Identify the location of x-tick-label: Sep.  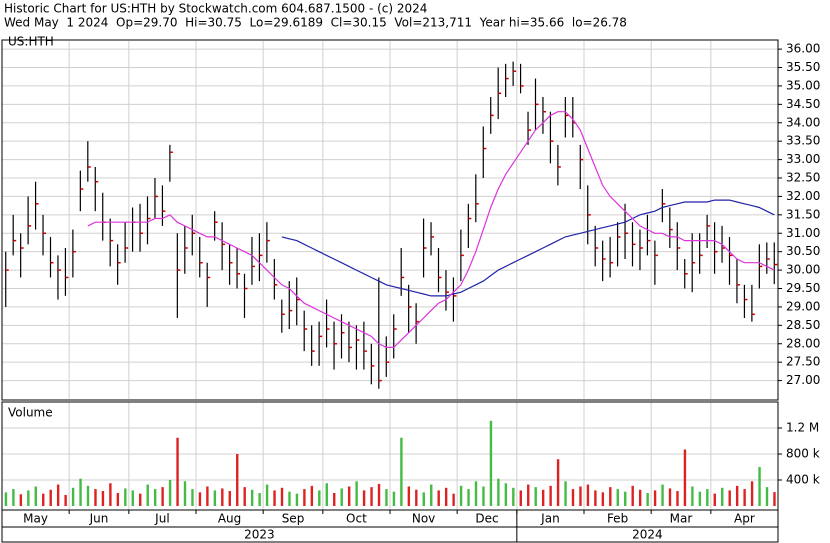
(293, 519).